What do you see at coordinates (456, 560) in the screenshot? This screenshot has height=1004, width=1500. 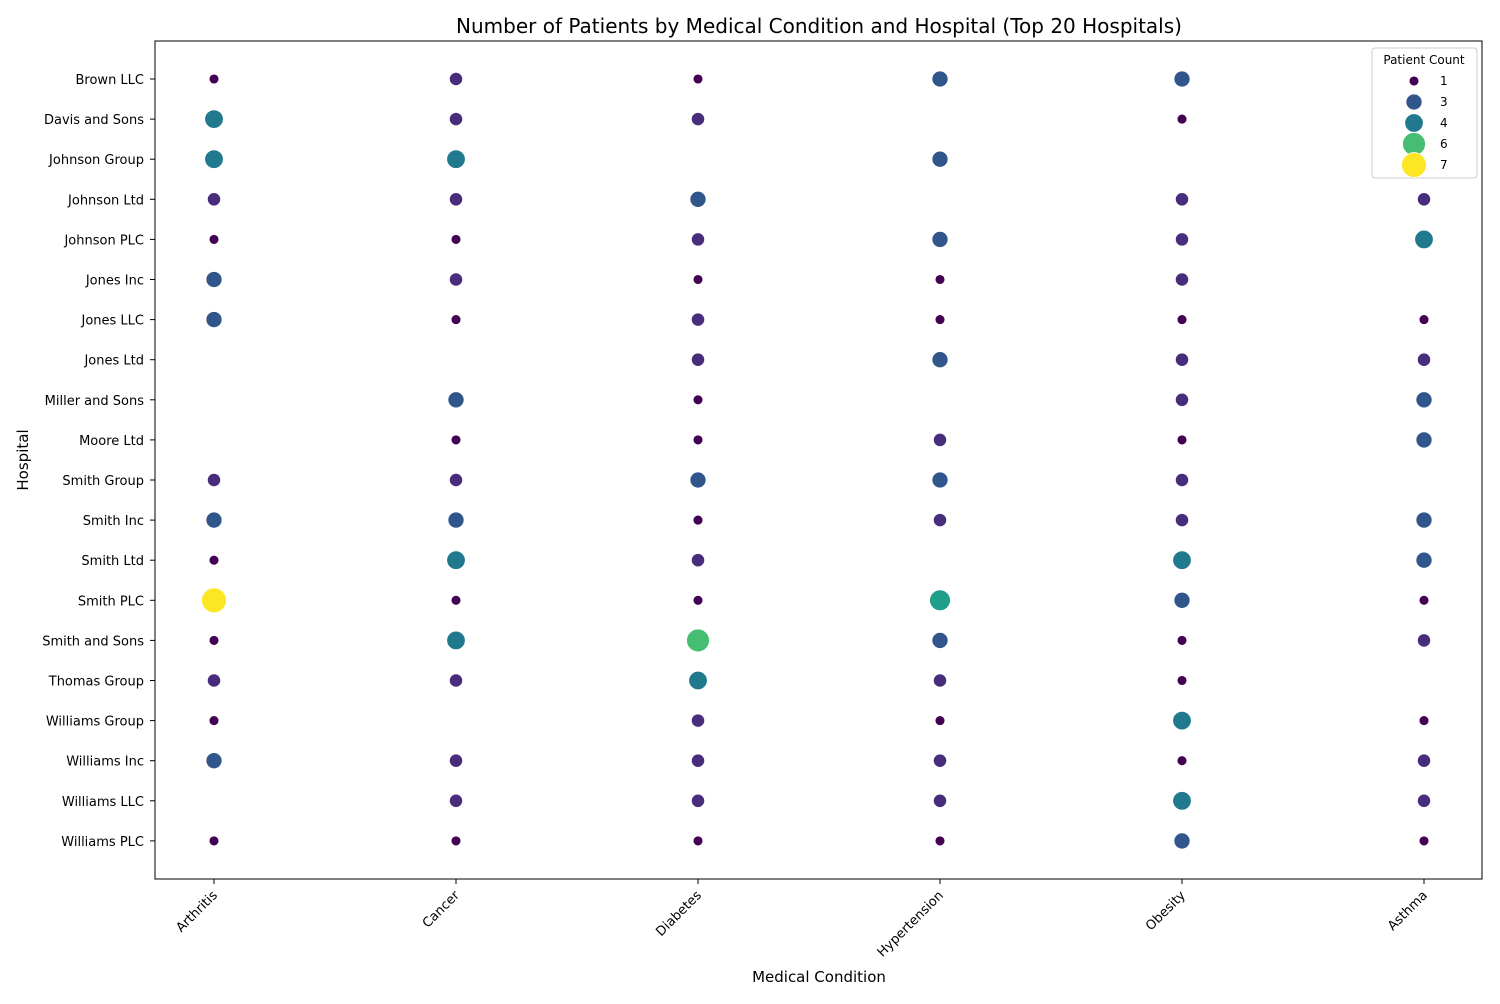 I see `point-smith-ltd-cancer` at bounding box center [456, 560].